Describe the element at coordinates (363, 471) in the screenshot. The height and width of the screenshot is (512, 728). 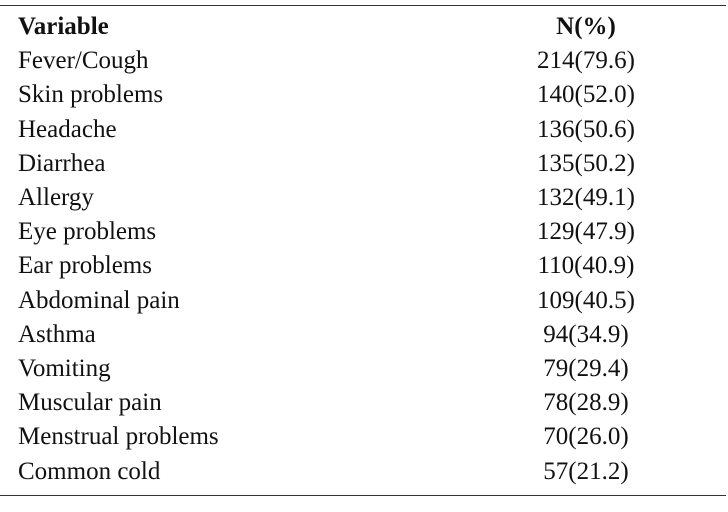
I see `table-row: Common cold 57(21.2)` at that location.